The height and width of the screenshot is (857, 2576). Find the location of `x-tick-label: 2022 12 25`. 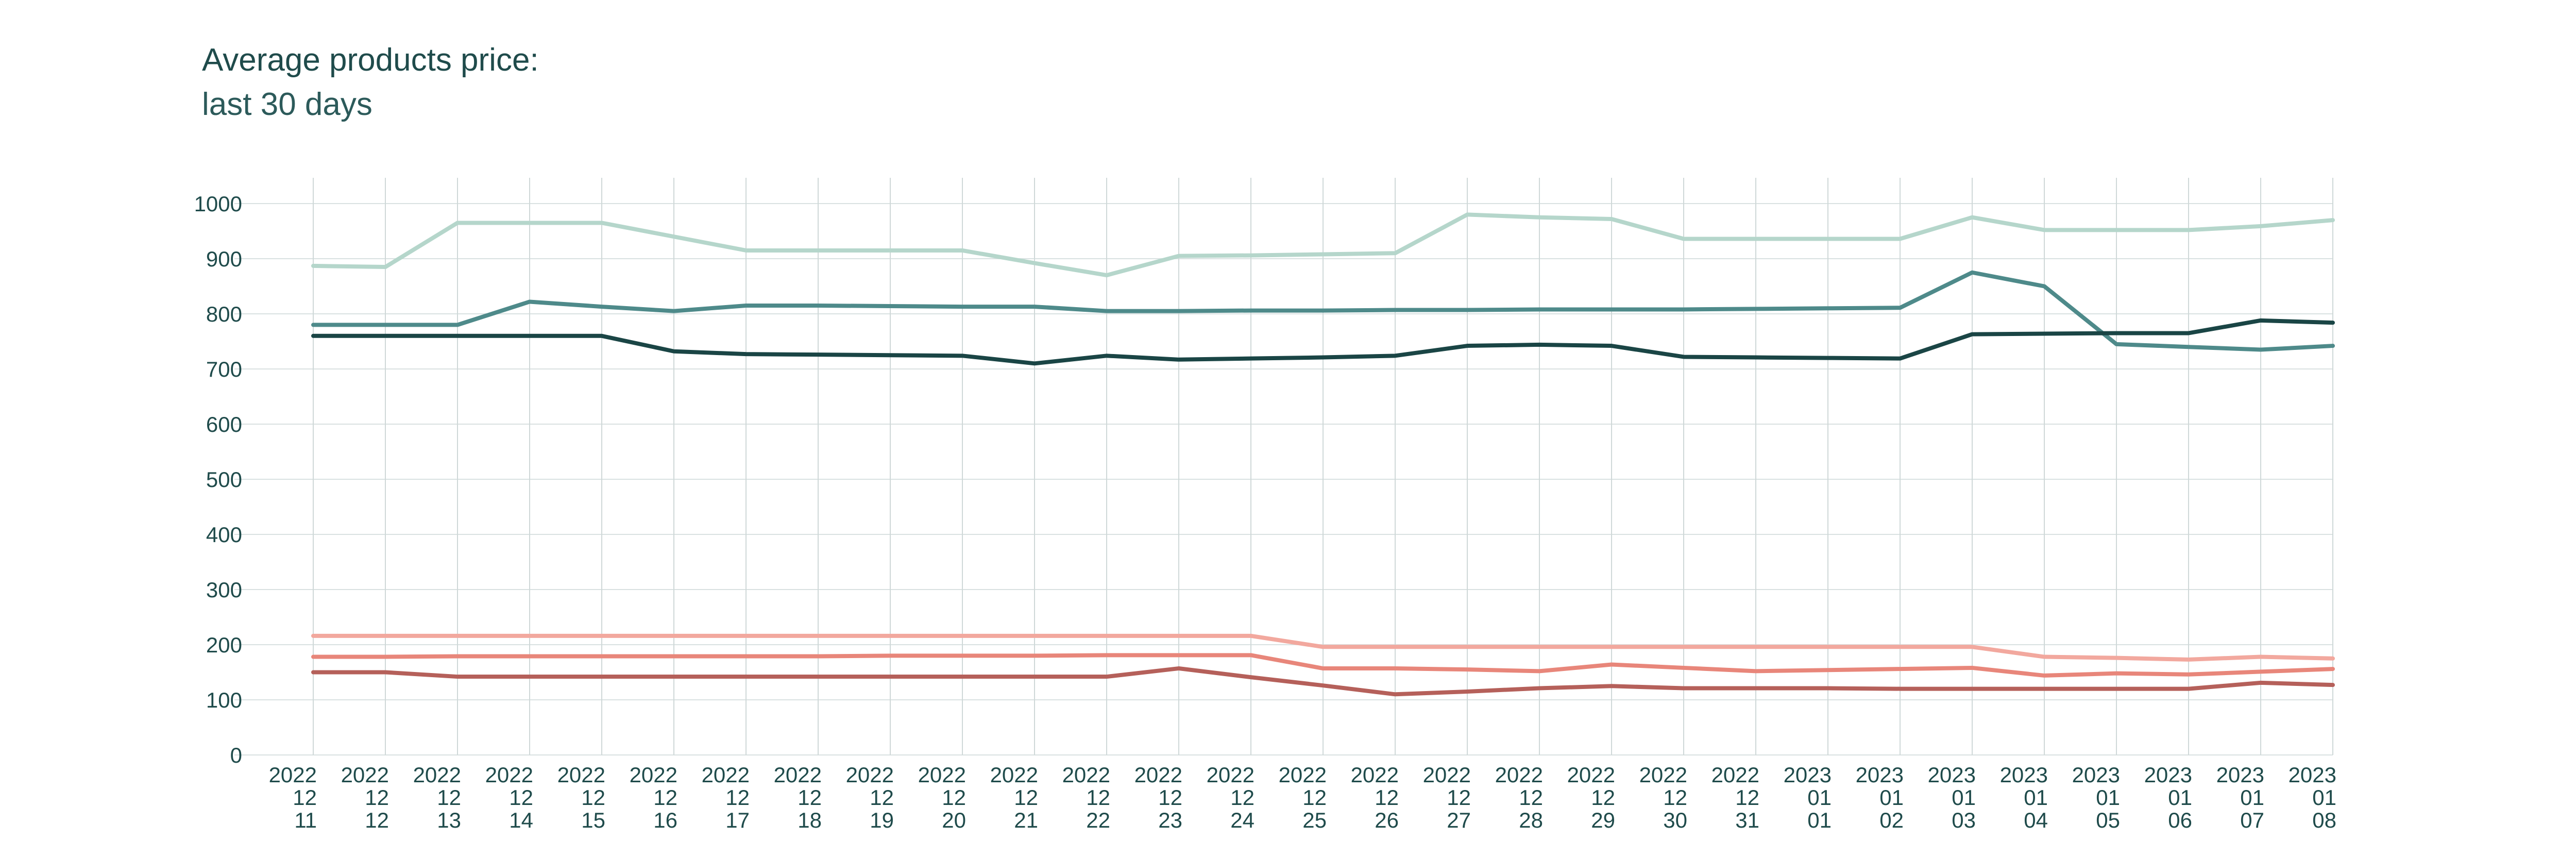

x-tick-label: 2022 12 25 is located at coordinates (1303, 798).